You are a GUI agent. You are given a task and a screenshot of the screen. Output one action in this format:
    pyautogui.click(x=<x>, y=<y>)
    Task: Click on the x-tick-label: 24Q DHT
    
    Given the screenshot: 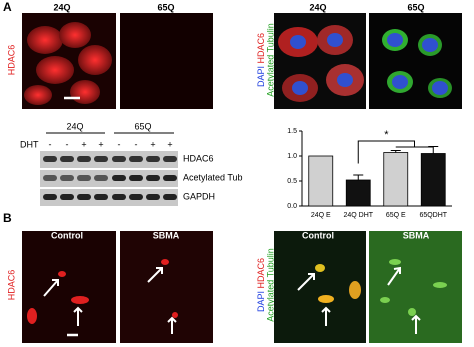 What is the action you would take?
    pyautogui.click(x=358, y=215)
    